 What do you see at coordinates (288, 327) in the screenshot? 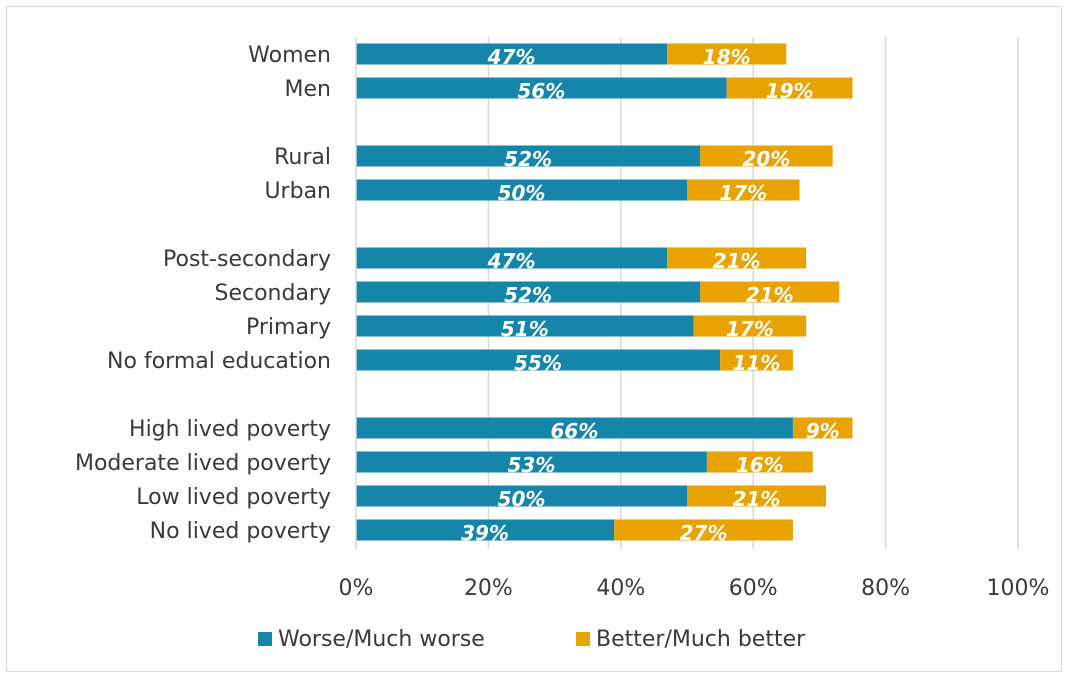
I see `category-label: Primary` at bounding box center [288, 327].